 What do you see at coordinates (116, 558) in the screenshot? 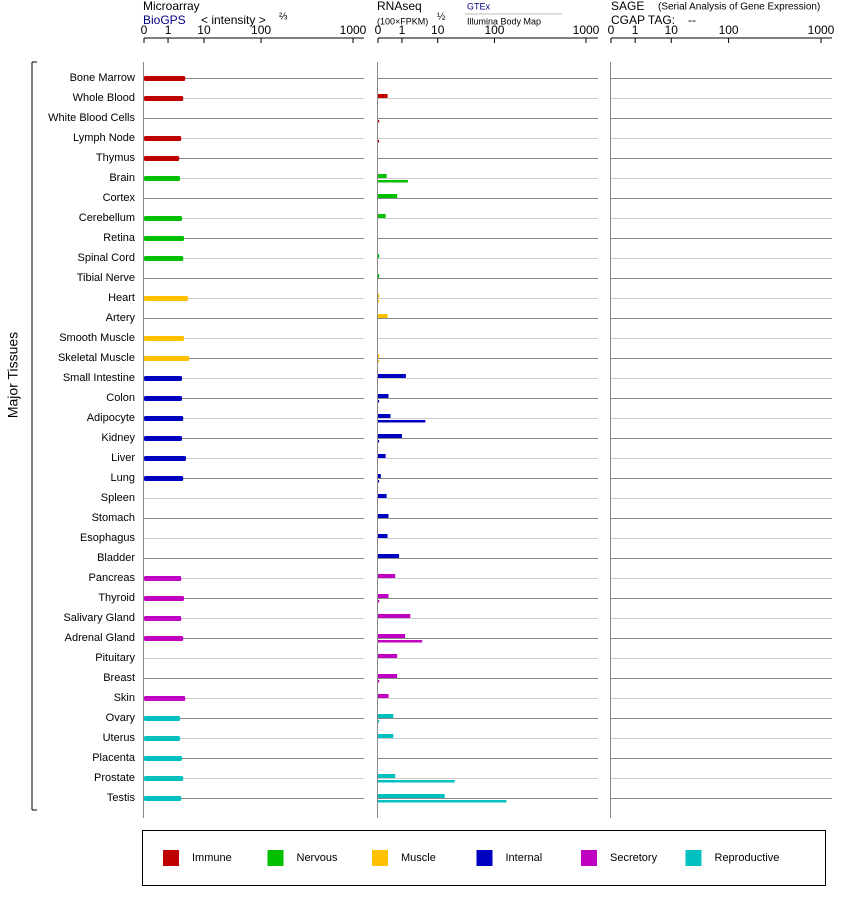
I see `tissue-label: Bladder` at bounding box center [116, 558].